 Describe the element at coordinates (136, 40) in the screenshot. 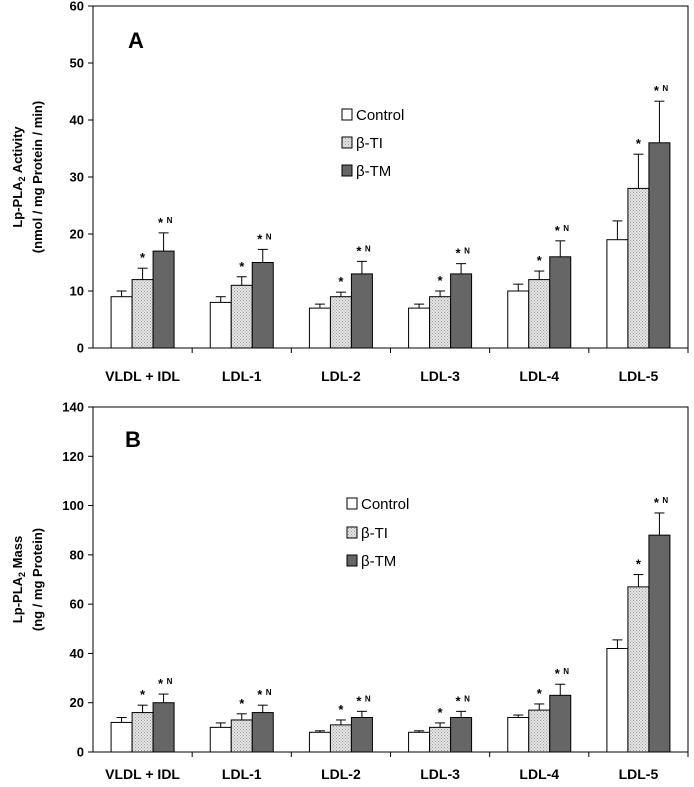

I see `panel-label: A` at that location.